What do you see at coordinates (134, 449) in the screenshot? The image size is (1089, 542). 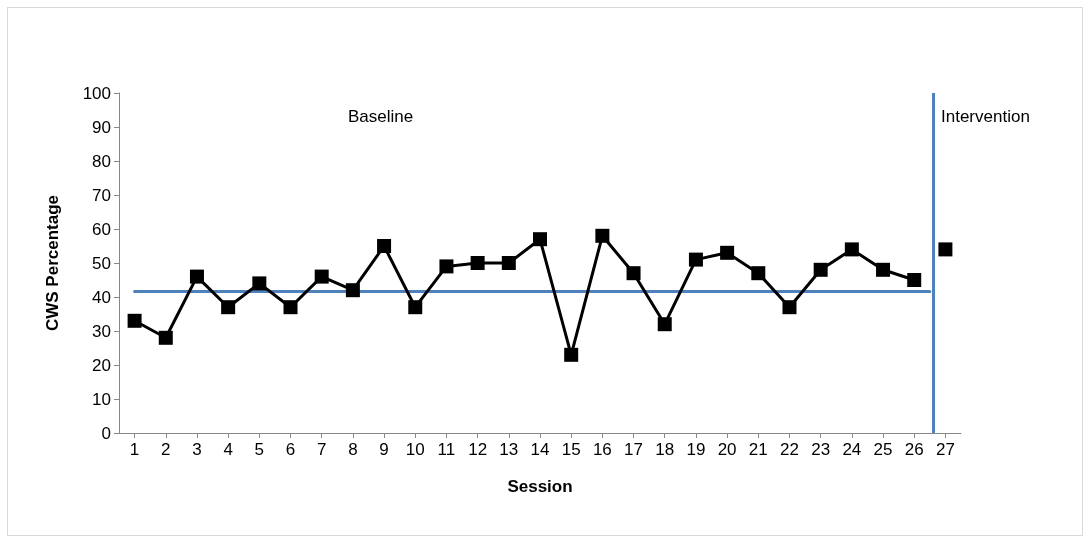 I see `x-tick-label: 1` at bounding box center [134, 449].